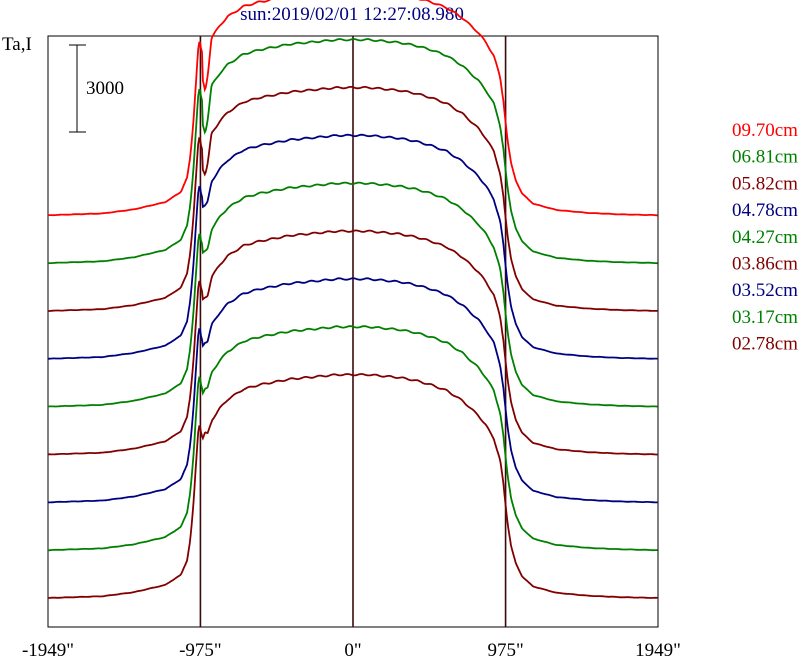 The image size is (807, 662). What do you see at coordinates (658, 650) in the screenshot?
I see `x-tick-label: 1949"` at bounding box center [658, 650].